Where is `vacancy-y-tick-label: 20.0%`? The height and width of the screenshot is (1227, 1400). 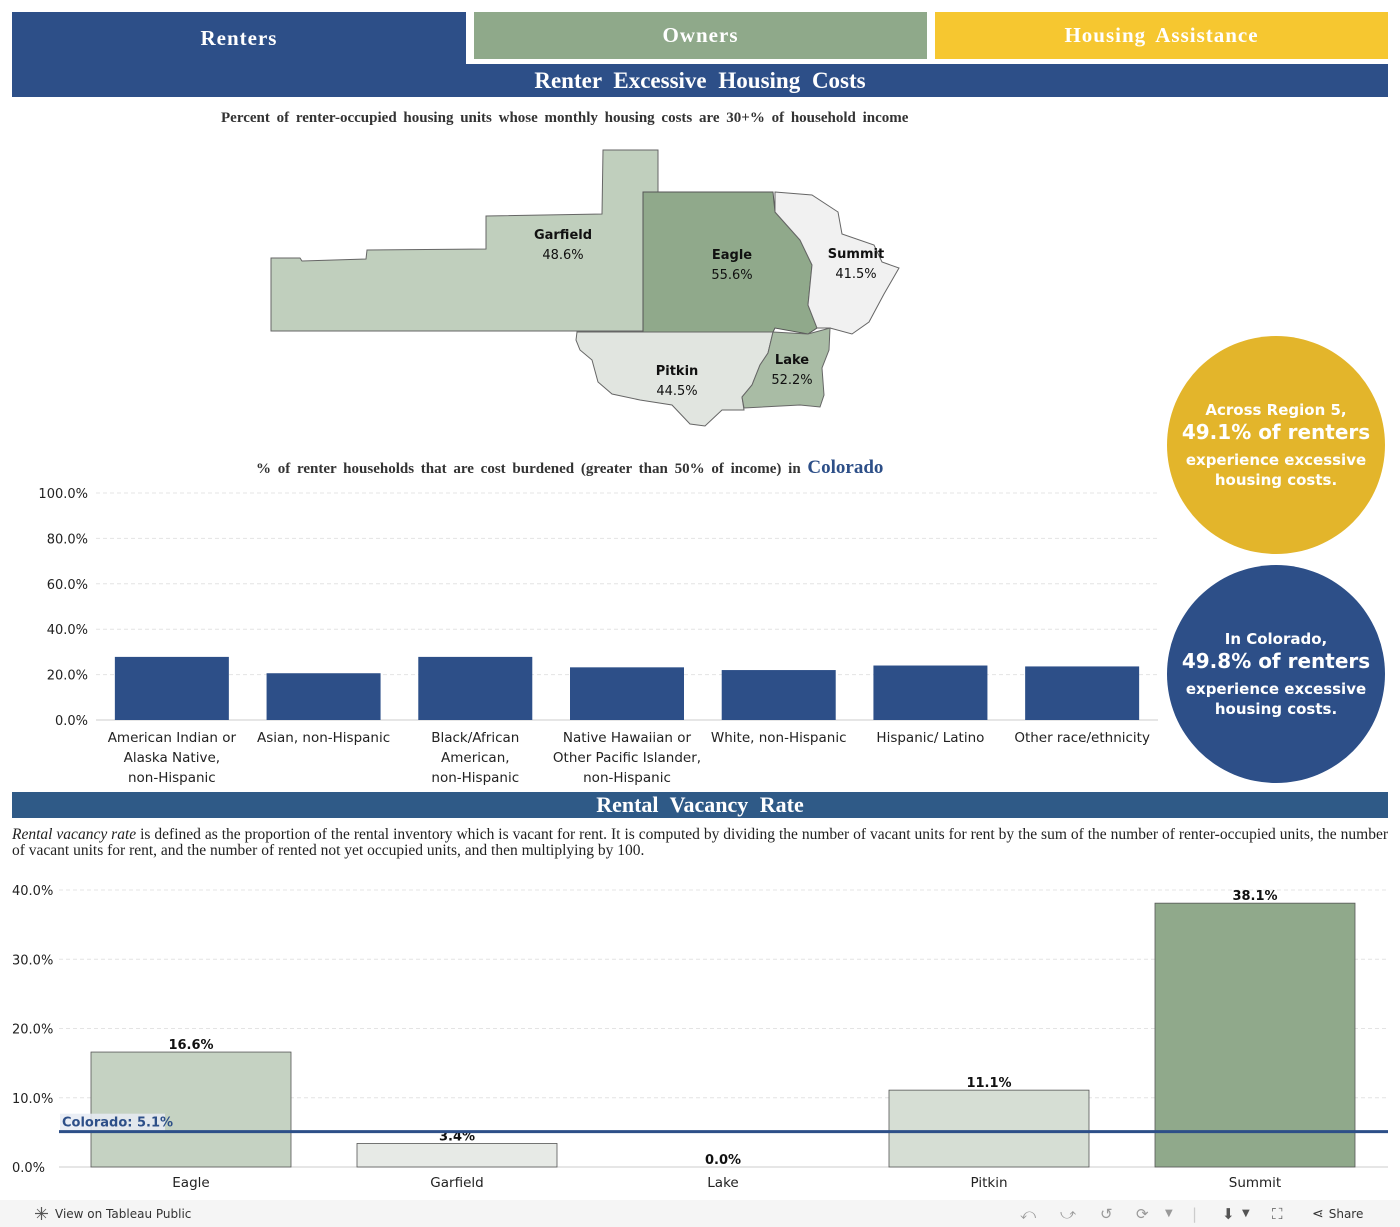
vacancy-y-tick-label: 20.0% is located at coordinates (32, 1030).